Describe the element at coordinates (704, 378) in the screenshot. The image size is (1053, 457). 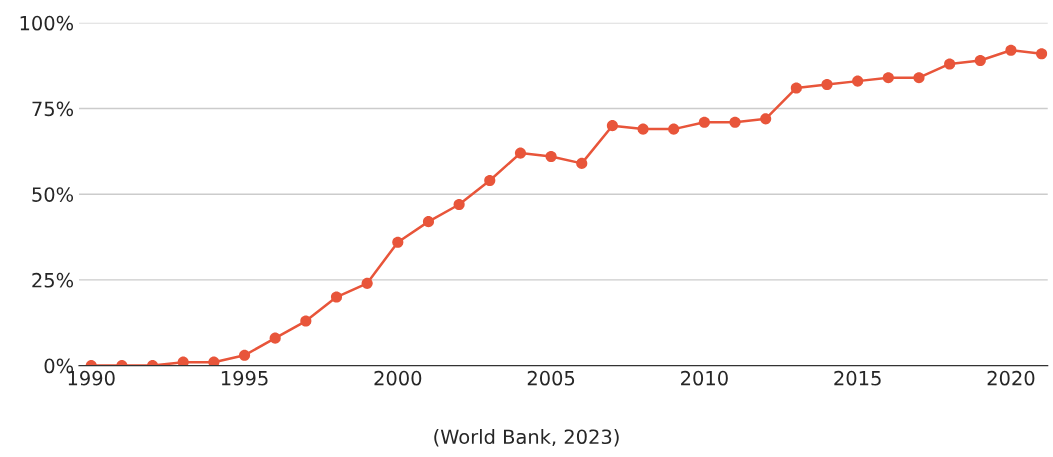
I see `x-tick-label: 2010` at that location.